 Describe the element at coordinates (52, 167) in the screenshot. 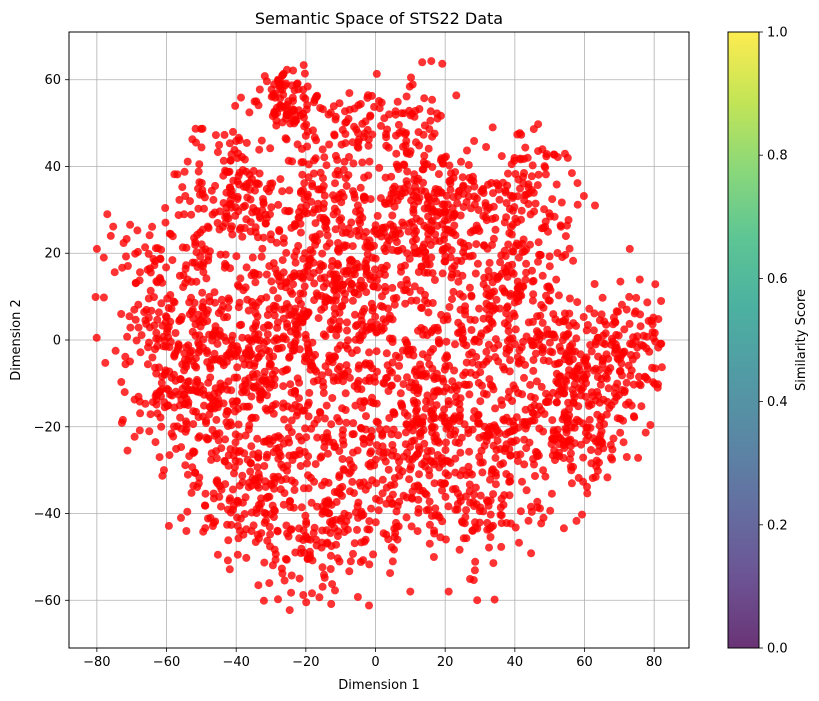

I see `y-tick-label: 40` at that location.